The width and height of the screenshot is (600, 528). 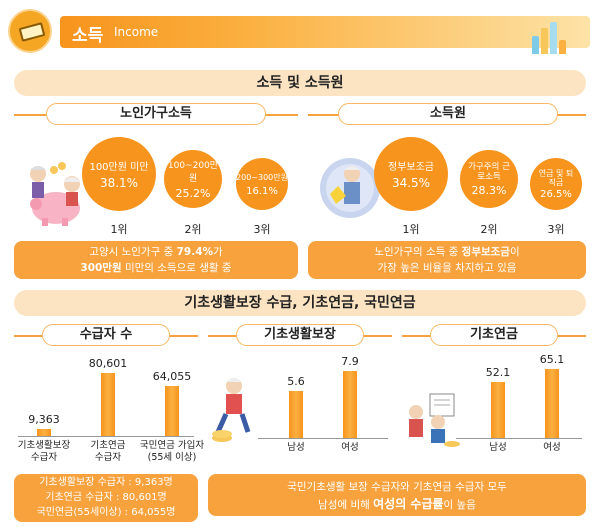 I want to click on bar-label-2: 기초연금 수급자, so click(x=108, y=451).